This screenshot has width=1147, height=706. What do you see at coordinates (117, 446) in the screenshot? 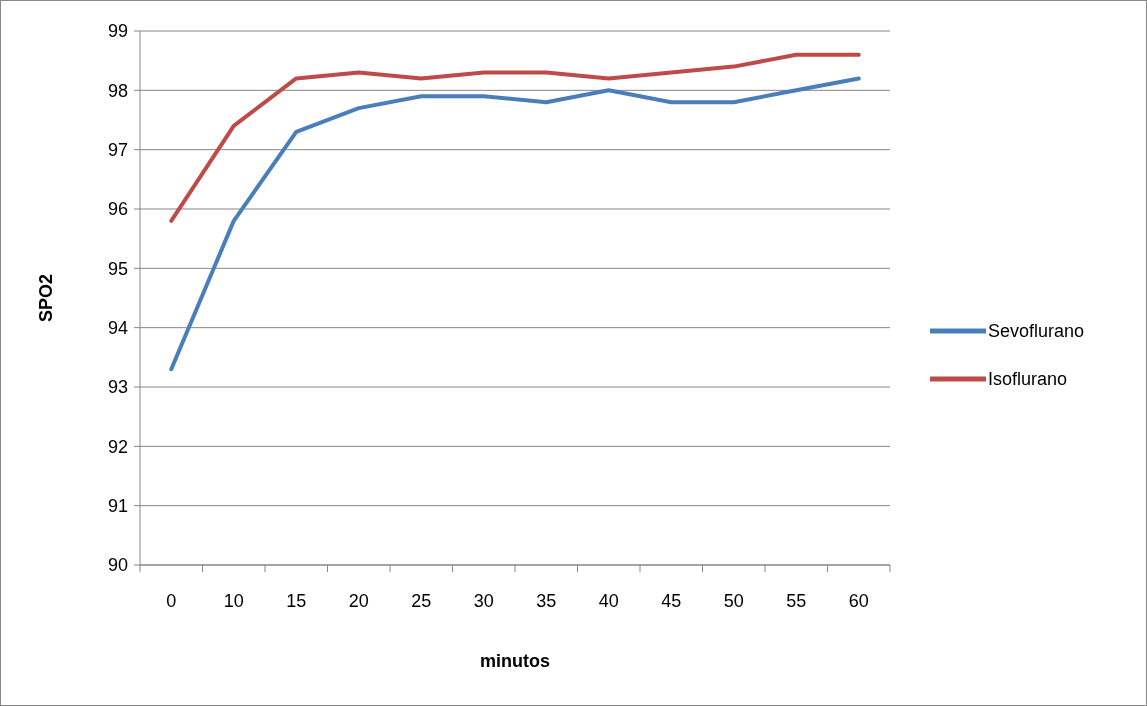
I see `y-tick-label: 92` at bounding box center [117, 446].